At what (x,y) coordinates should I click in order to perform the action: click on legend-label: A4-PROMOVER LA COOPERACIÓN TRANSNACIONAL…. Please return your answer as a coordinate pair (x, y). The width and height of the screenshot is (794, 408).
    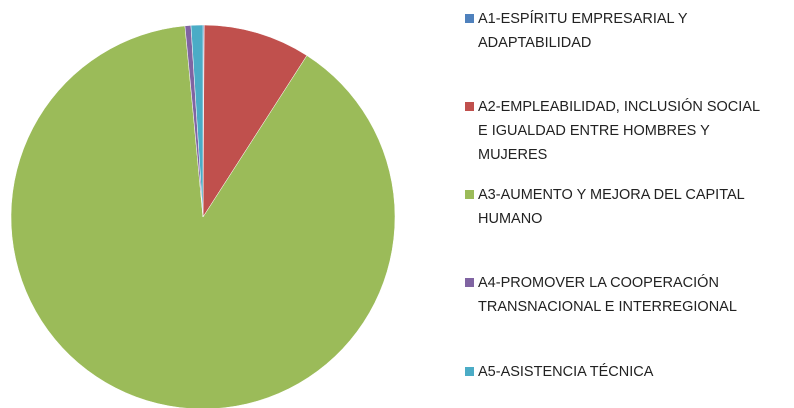
    Looking at the image, I should click on (607, 295).